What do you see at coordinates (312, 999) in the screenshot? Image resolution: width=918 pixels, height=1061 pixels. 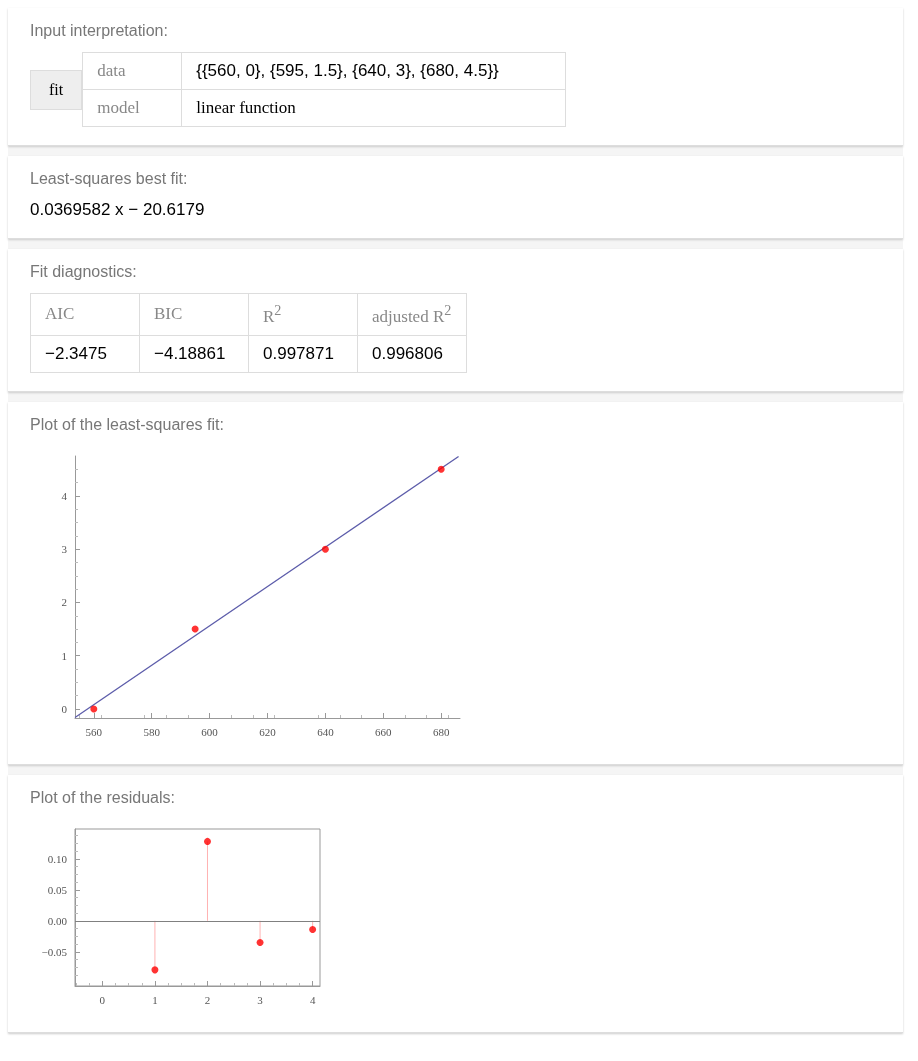 I see `x-tick-label: 4` at bounding box center [312, 999].